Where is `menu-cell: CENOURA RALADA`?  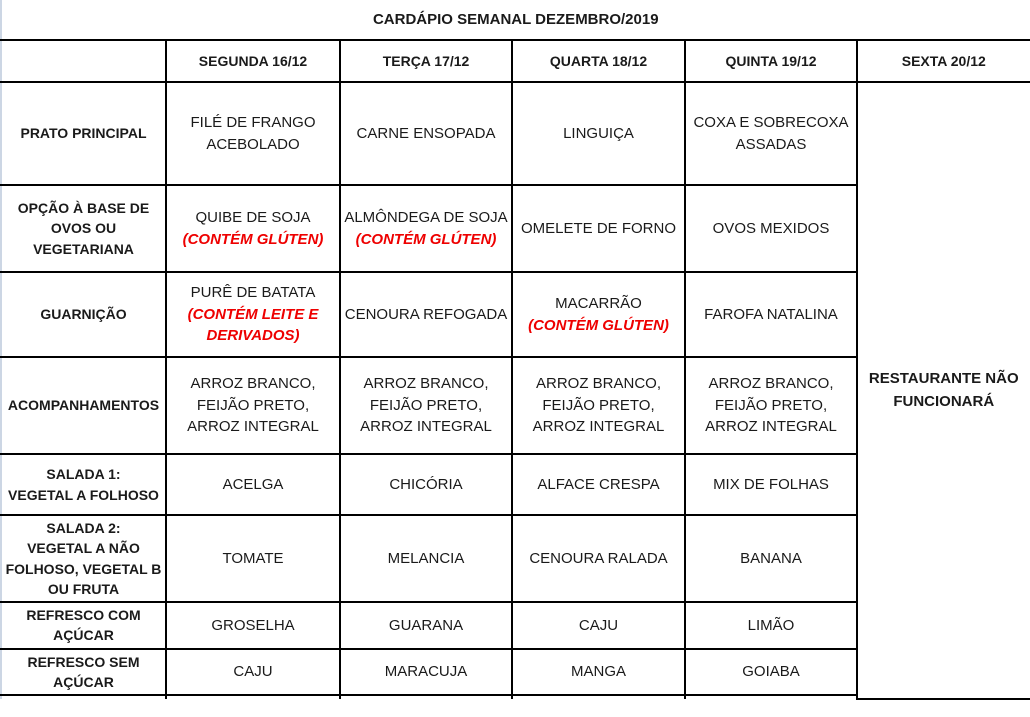 menu-cell: CENOURA RALADA is located at coordinates (598, 558).